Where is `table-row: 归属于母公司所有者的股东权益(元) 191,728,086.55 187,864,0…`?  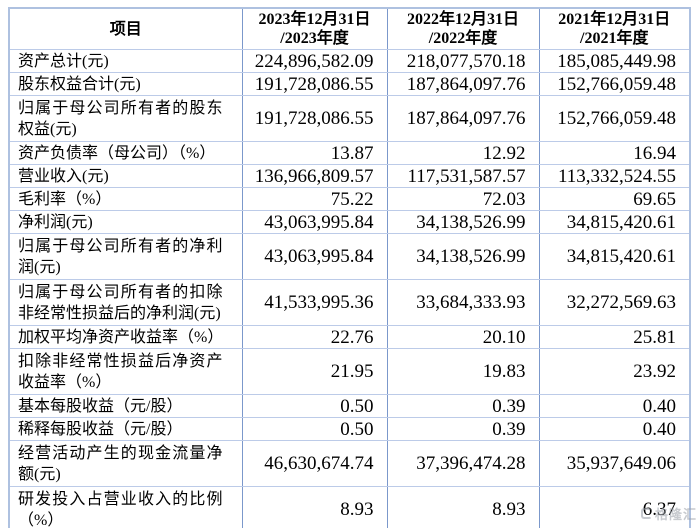 table-row: 归属于母公司所有者的股东权益(元) 191,728,086.55 187,864,0… is located at coordinates (349, 118).